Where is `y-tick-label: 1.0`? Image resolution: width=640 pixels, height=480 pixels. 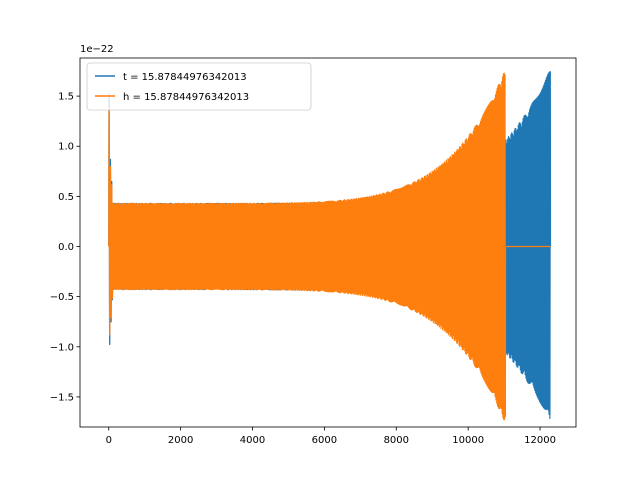 y-tick-label: 1.0 is located at coordinates (66, 147).